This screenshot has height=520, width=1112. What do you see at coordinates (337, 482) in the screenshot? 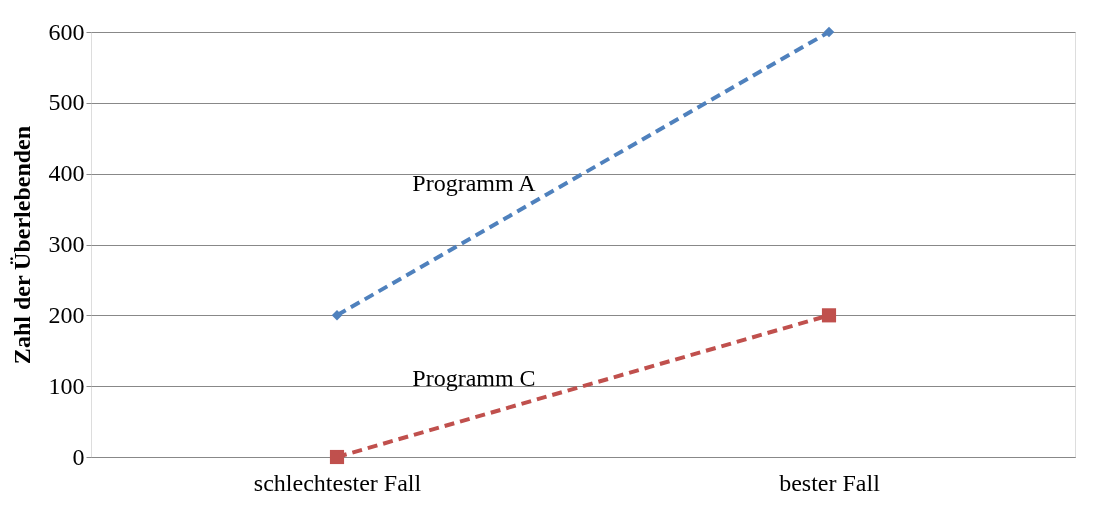
I see `x-tick-label: schlechtester Fall` at bounding box center [337, 482].